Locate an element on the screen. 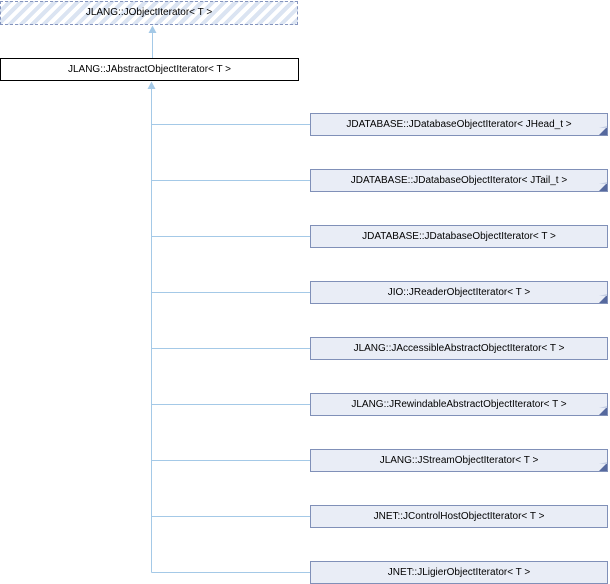 This screenshot has height=584, width=610. node-jnet-jcontrolhostobjectiterator: JNET::JControlHostObjectIterator< T > is located at coordinates (459, 516).